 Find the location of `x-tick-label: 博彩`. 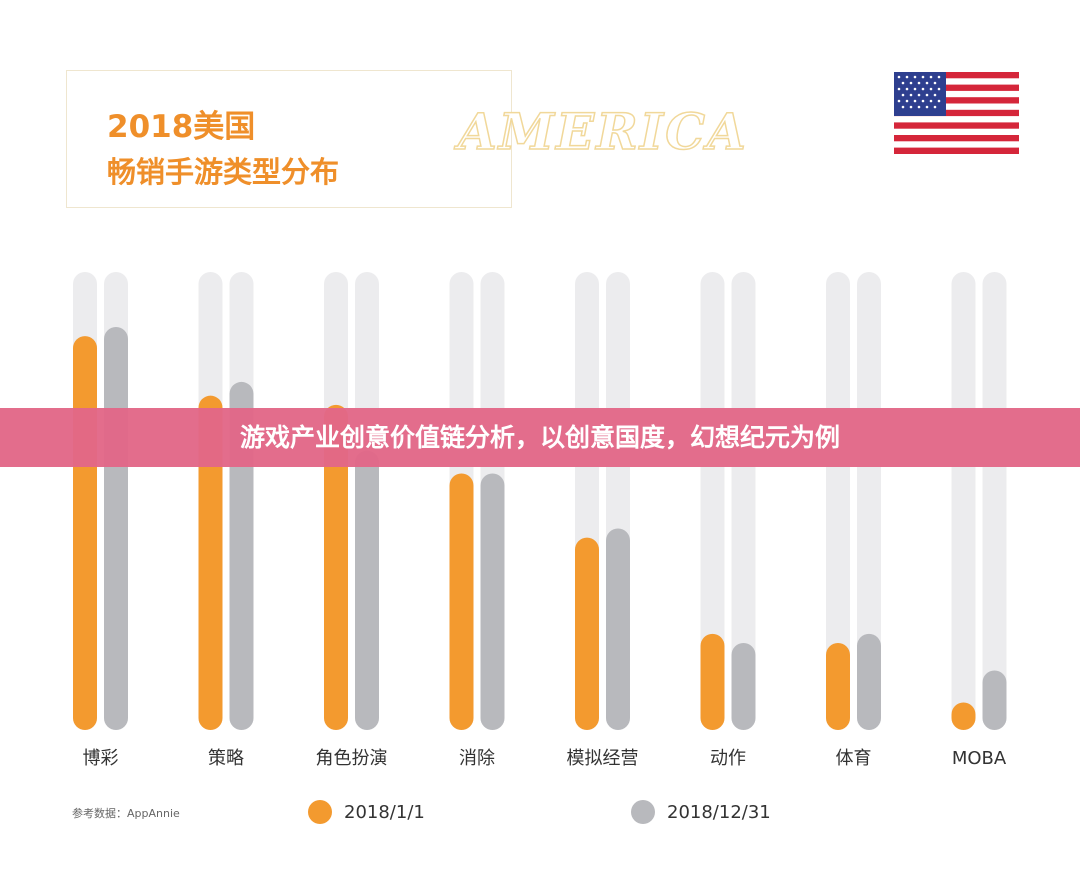

x-tick-label: 博彩 is located at coordinates (101, 758).